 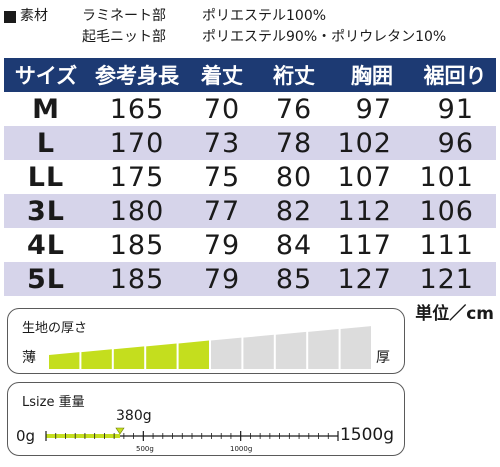 I want to click on cell-sleeve: 76, so click(x=294, y=109).